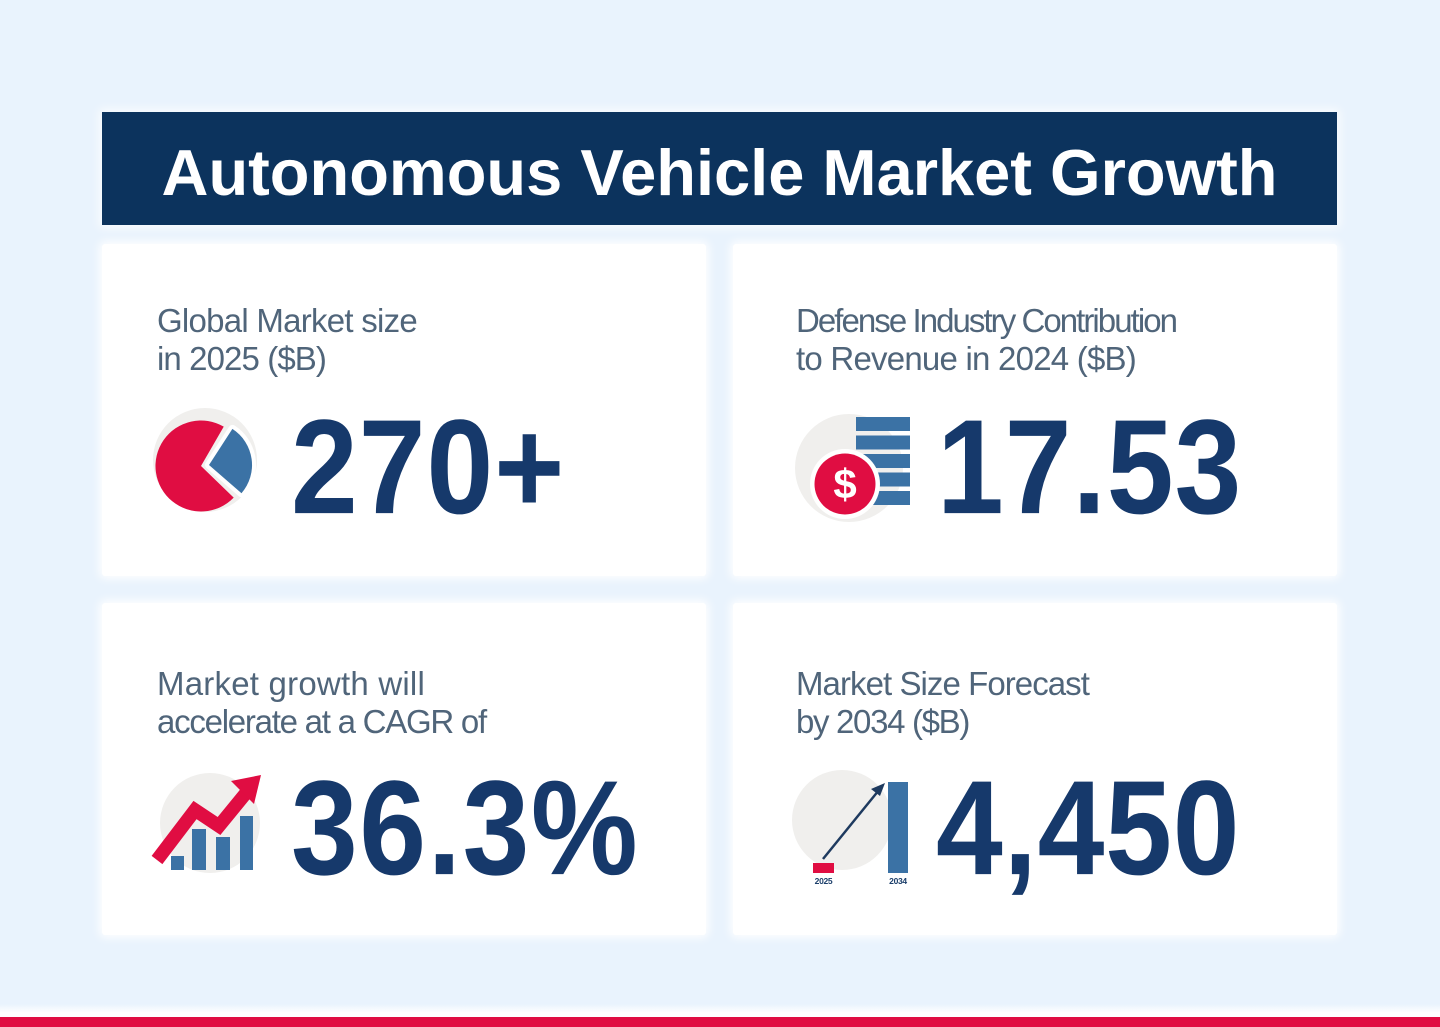  What do you see at coordinates (824, 881) in the screenshot?
I see `svg-text: 2025` at bounding box center [824, 881].